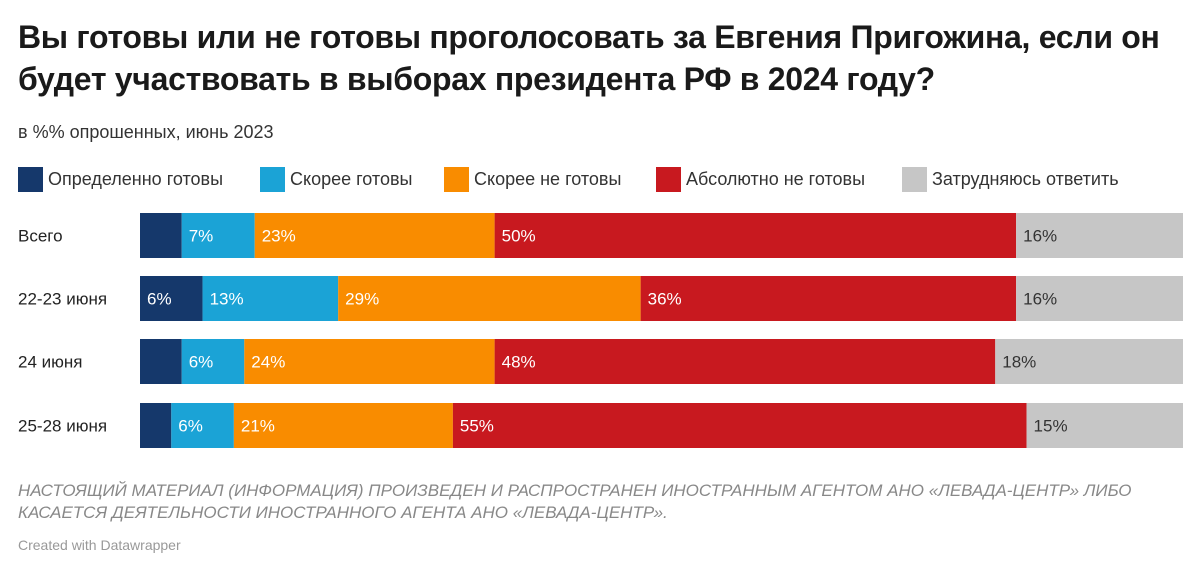 The image size is (1200, 575). I want to click on datawrapper-credit: Created with Datawrapper, so click(99, 545).